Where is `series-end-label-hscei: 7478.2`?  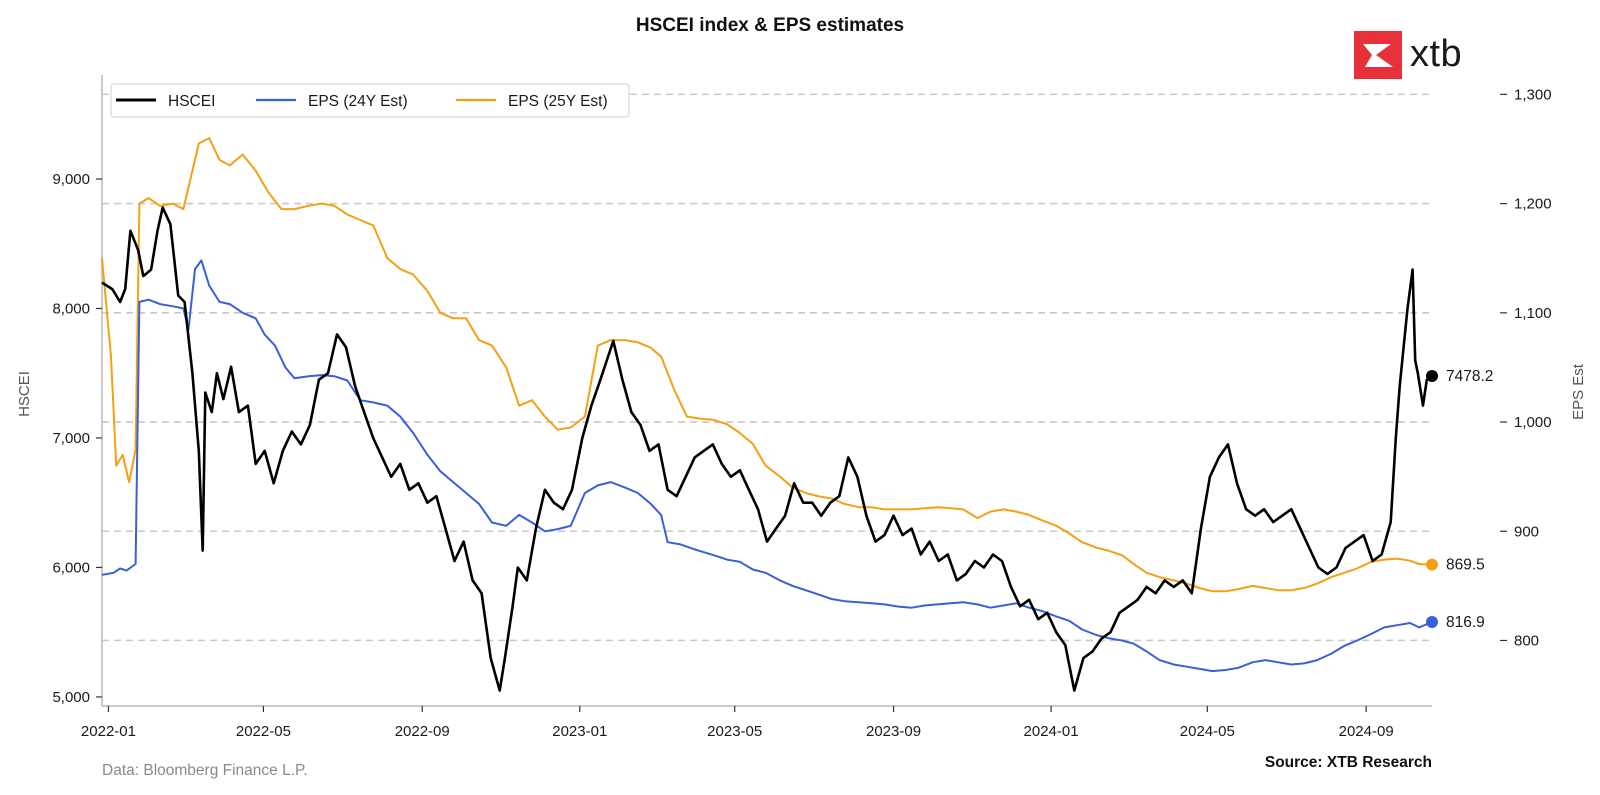
series-end-label-hscei: 7478.2 is located at coordinates (1469, 376).